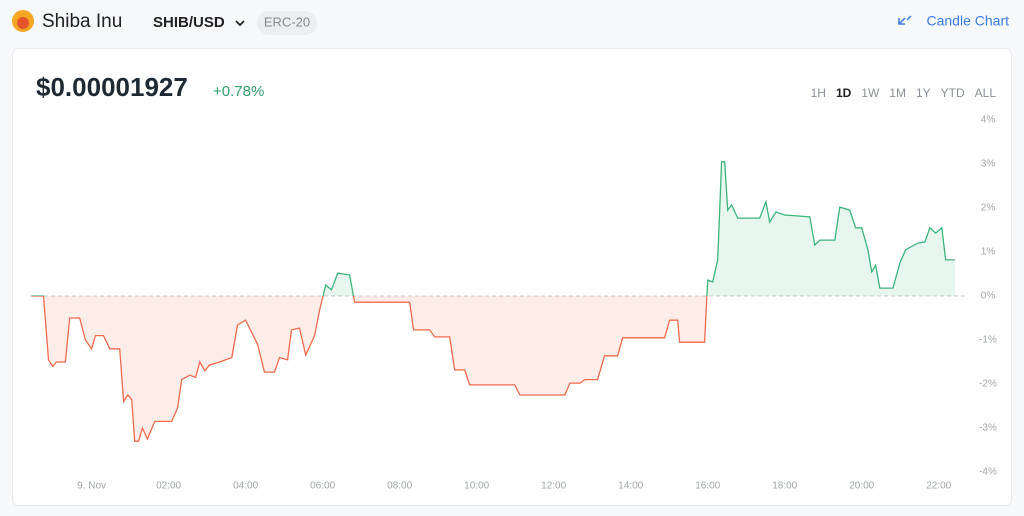  What do you see at coordinates (938, 486) in the screenshot?
I see `x-tick-label: 22:00` at bounding box center [938, 486].